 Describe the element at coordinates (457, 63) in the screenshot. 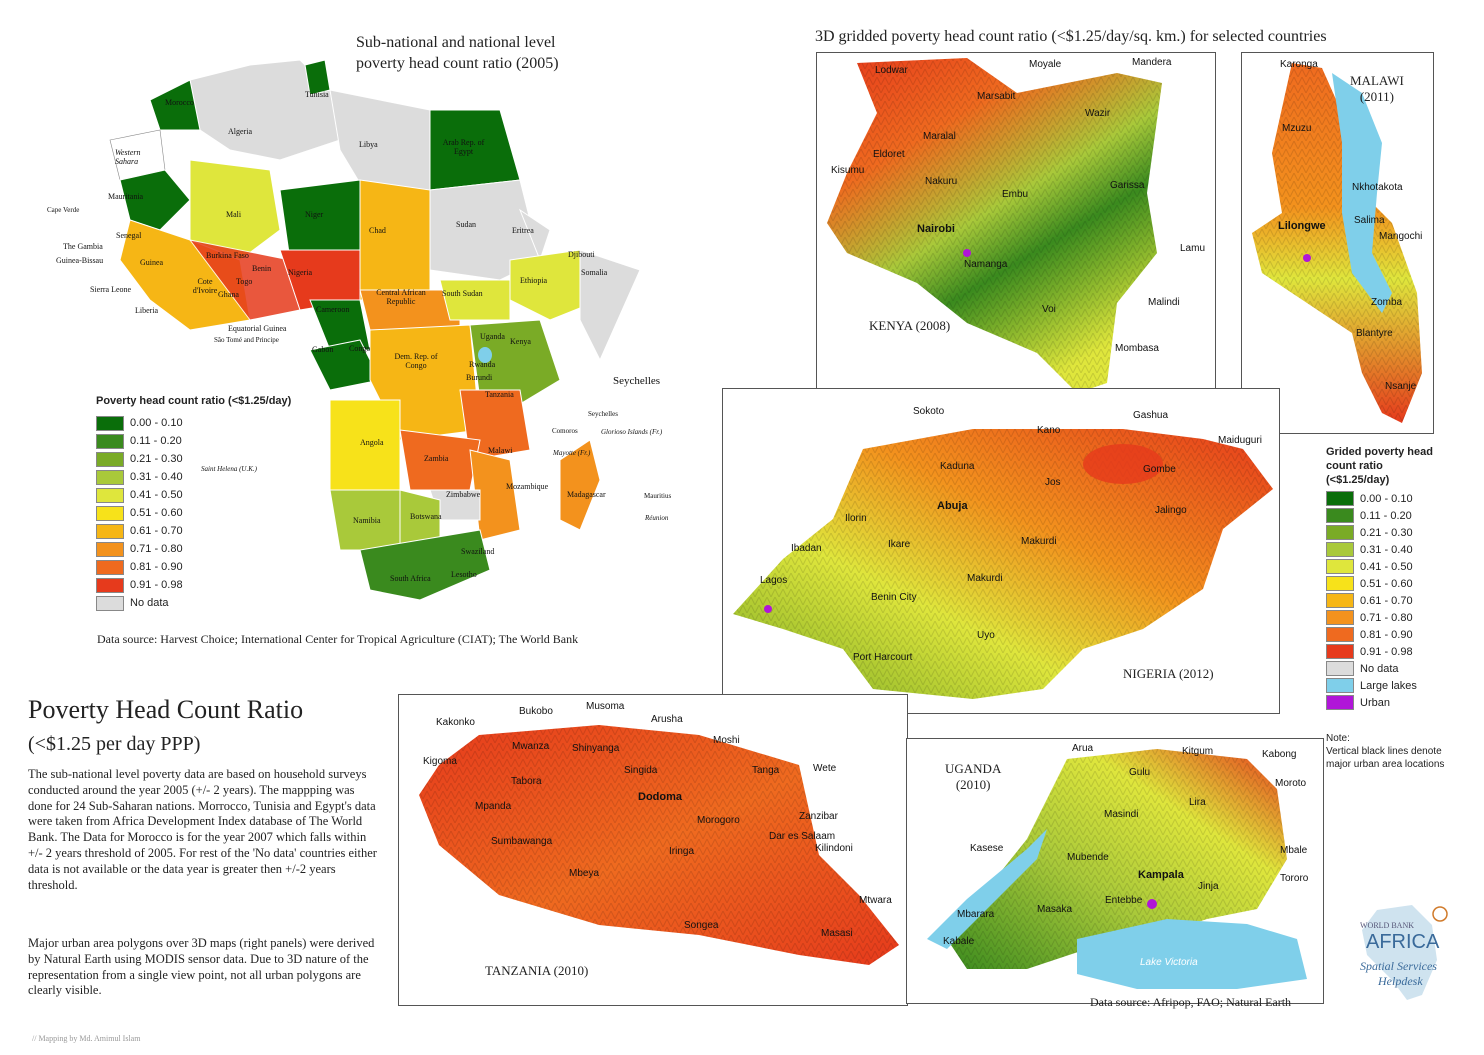

I see `africa-map-title-line2: poverty head count ratio (2005)` at that location.